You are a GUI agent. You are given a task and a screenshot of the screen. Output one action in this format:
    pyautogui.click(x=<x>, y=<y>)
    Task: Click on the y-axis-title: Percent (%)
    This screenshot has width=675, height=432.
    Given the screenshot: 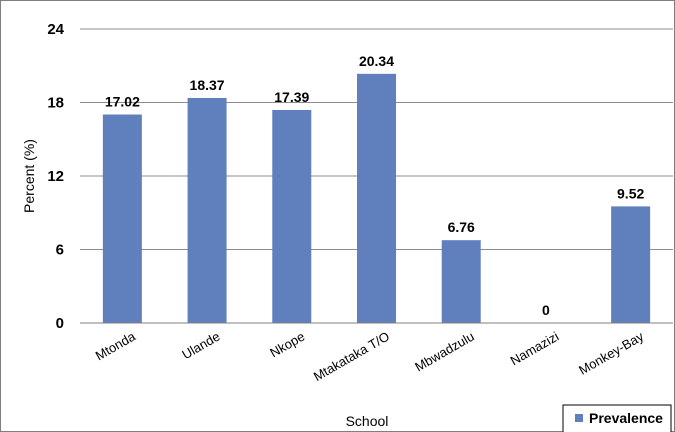 What is the action you would take?
    pyautogui.click(x=29, y=176)
    